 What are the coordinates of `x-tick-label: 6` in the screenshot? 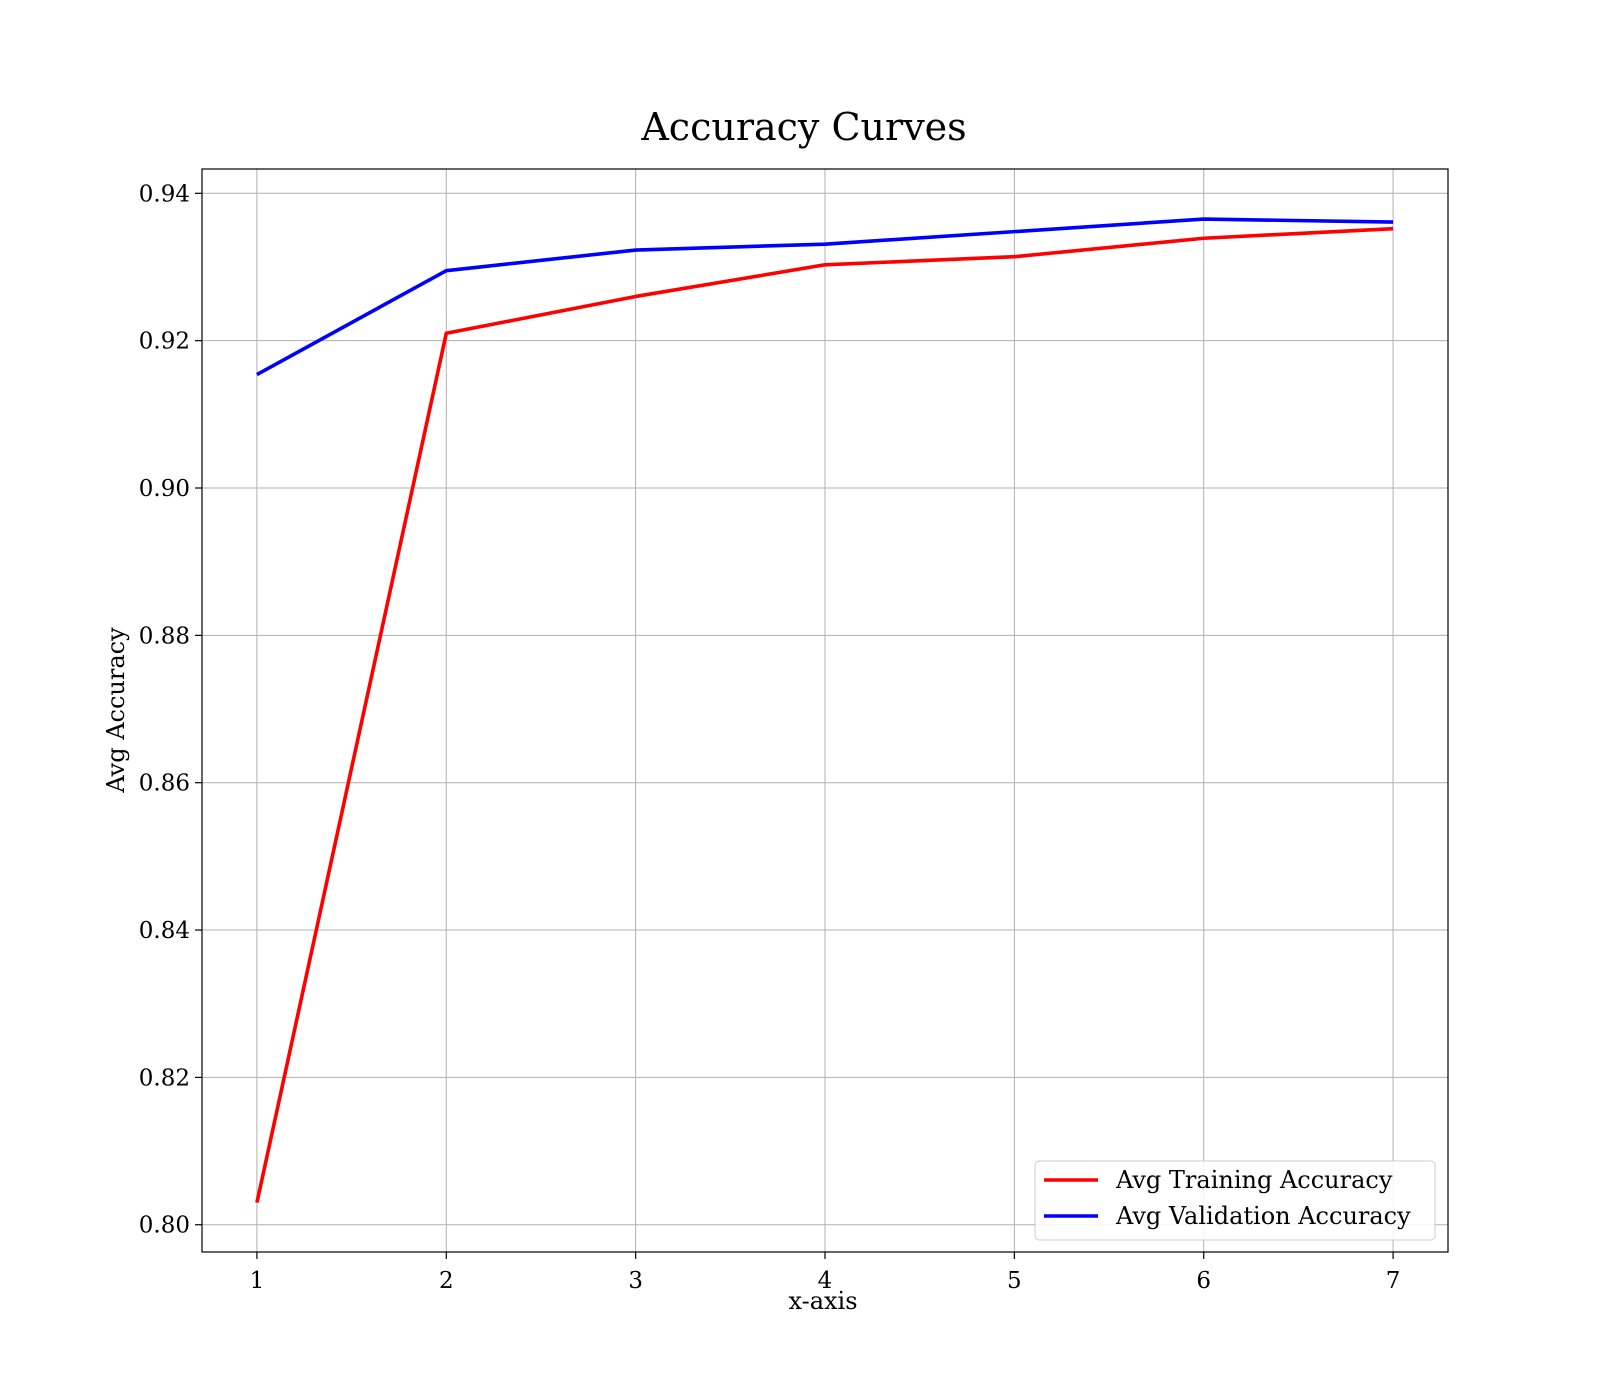 It's located at (1203, 1281).